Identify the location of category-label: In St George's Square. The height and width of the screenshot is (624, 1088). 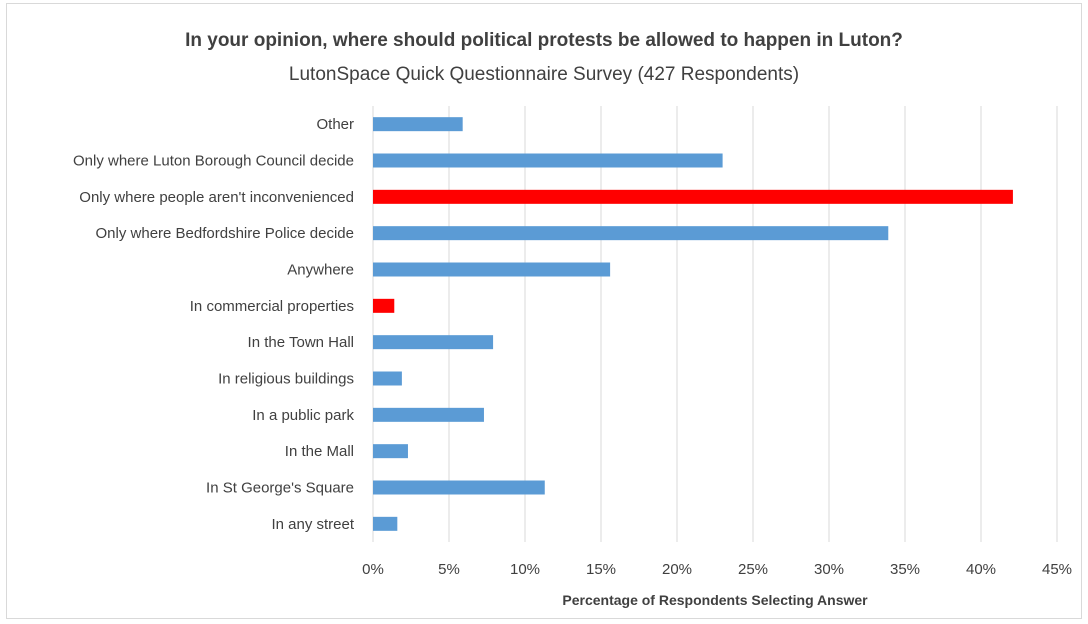
(280, 488).